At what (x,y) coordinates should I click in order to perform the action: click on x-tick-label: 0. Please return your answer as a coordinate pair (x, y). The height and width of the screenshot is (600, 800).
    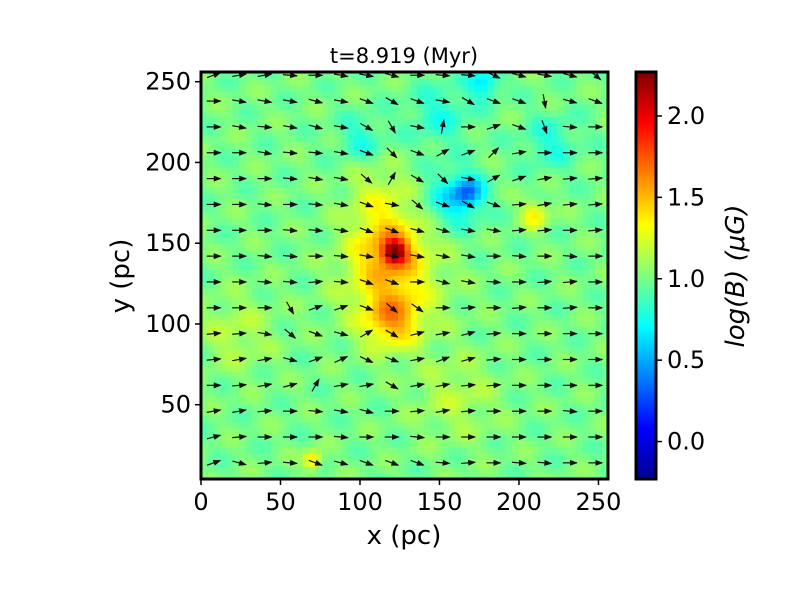
    Looking at the image, I should click on (200, 502).